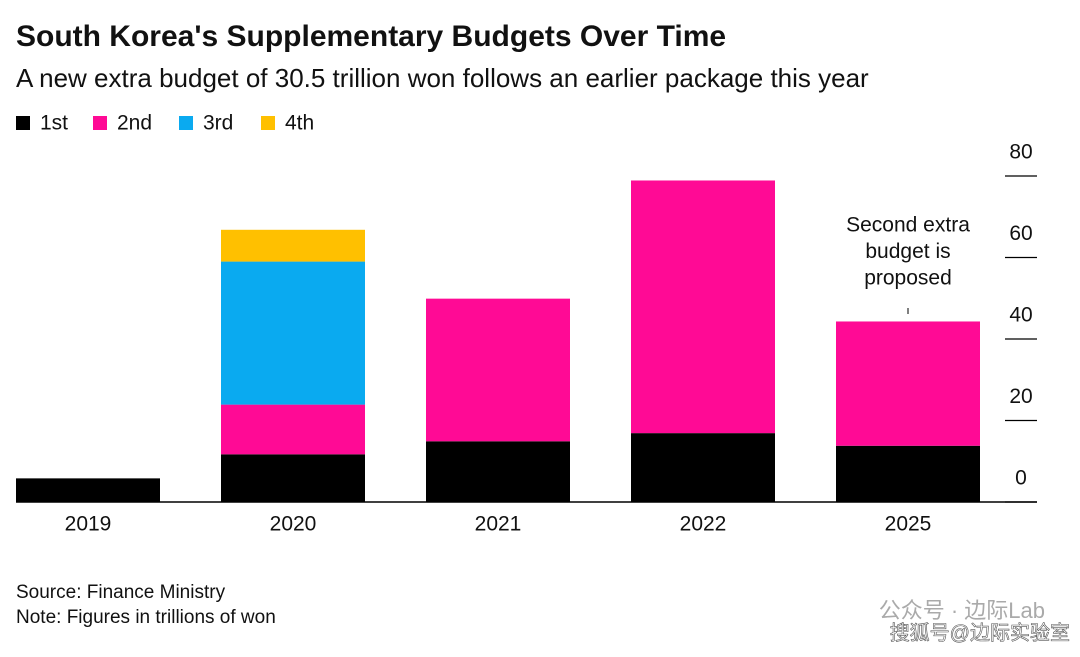 This screenshot has width=1080, height=657. Describe the element at coordinates (907, 251) in the screenshot. I see `annotation: budget is` at that location.